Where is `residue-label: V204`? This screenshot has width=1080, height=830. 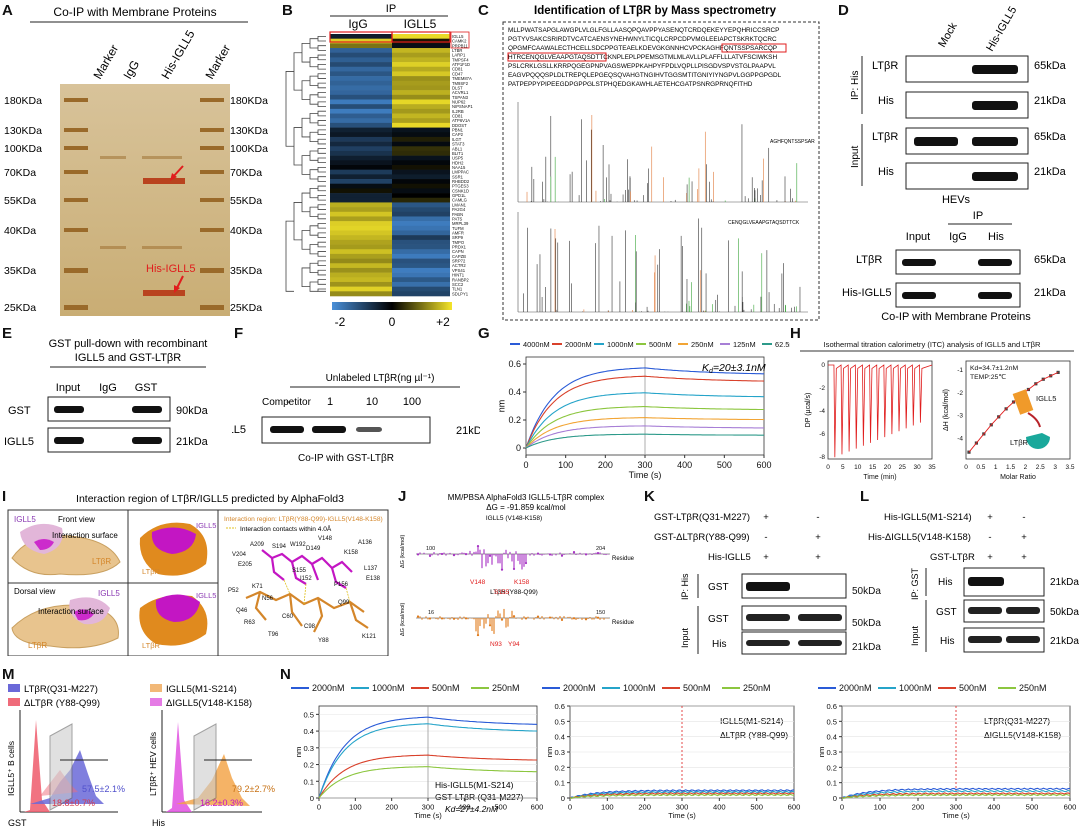 residue-label: V204 is located at coordinates (239, 555).